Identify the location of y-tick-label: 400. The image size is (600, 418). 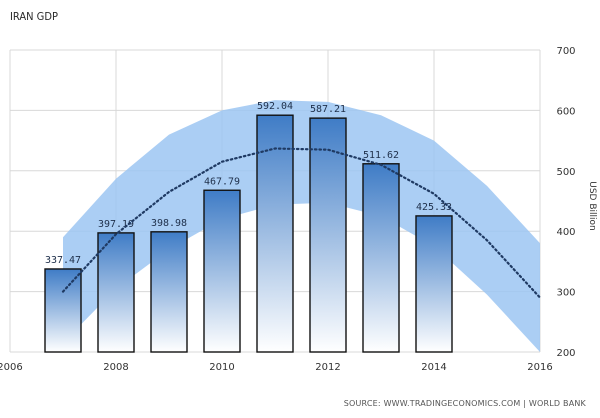
(565, 232).